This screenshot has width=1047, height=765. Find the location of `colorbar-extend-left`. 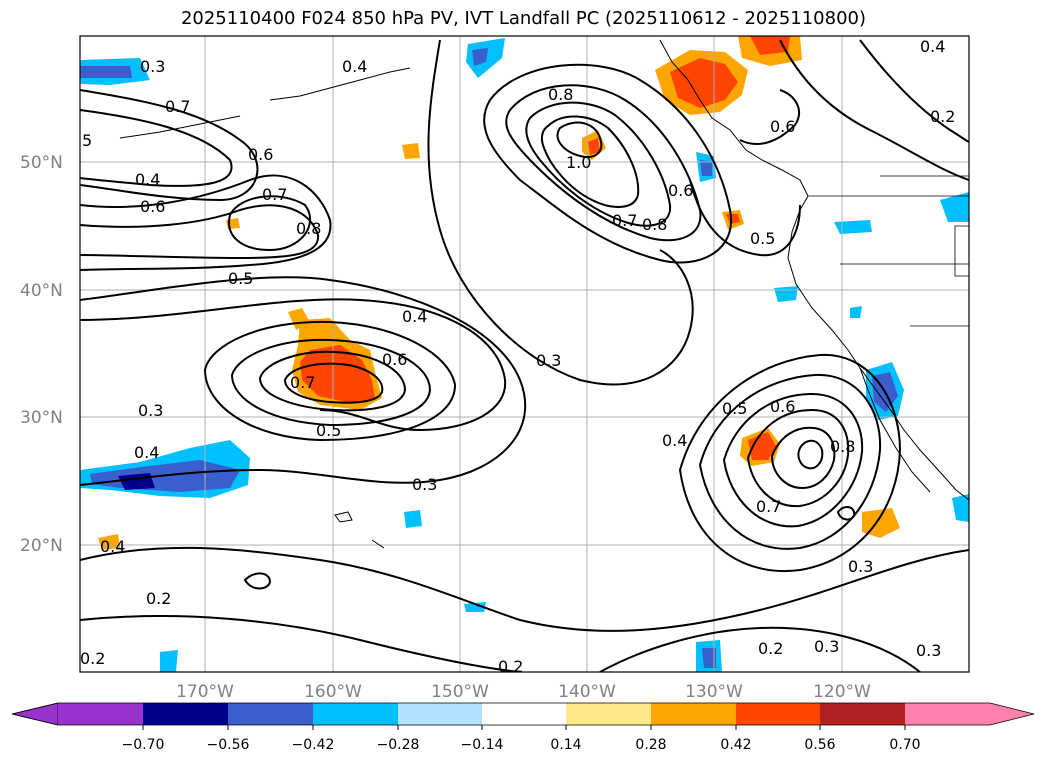

colorbar-extend-left is located at coordinates (35, 714).